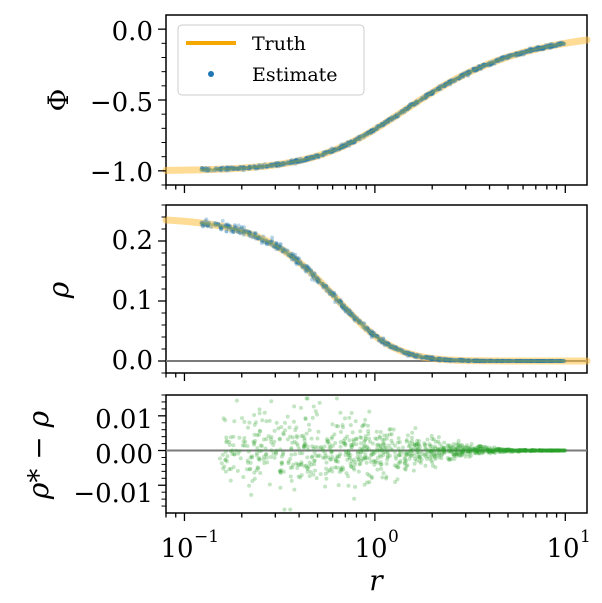  Describe the element at coordinates (376, 454) in the screenshot. I see `panel-residual-plot` at that location.